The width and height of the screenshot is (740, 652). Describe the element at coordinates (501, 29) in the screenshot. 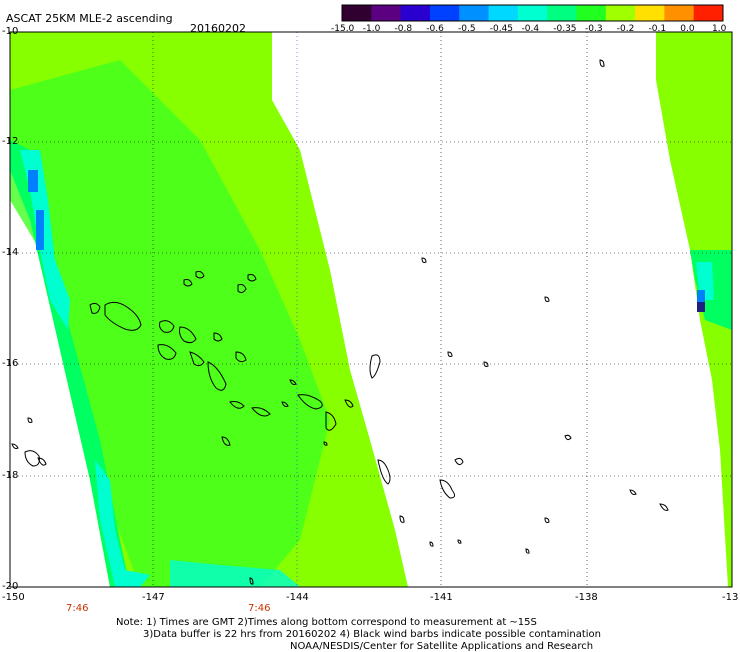

I see `colorbar-label: -0.45` at that location.